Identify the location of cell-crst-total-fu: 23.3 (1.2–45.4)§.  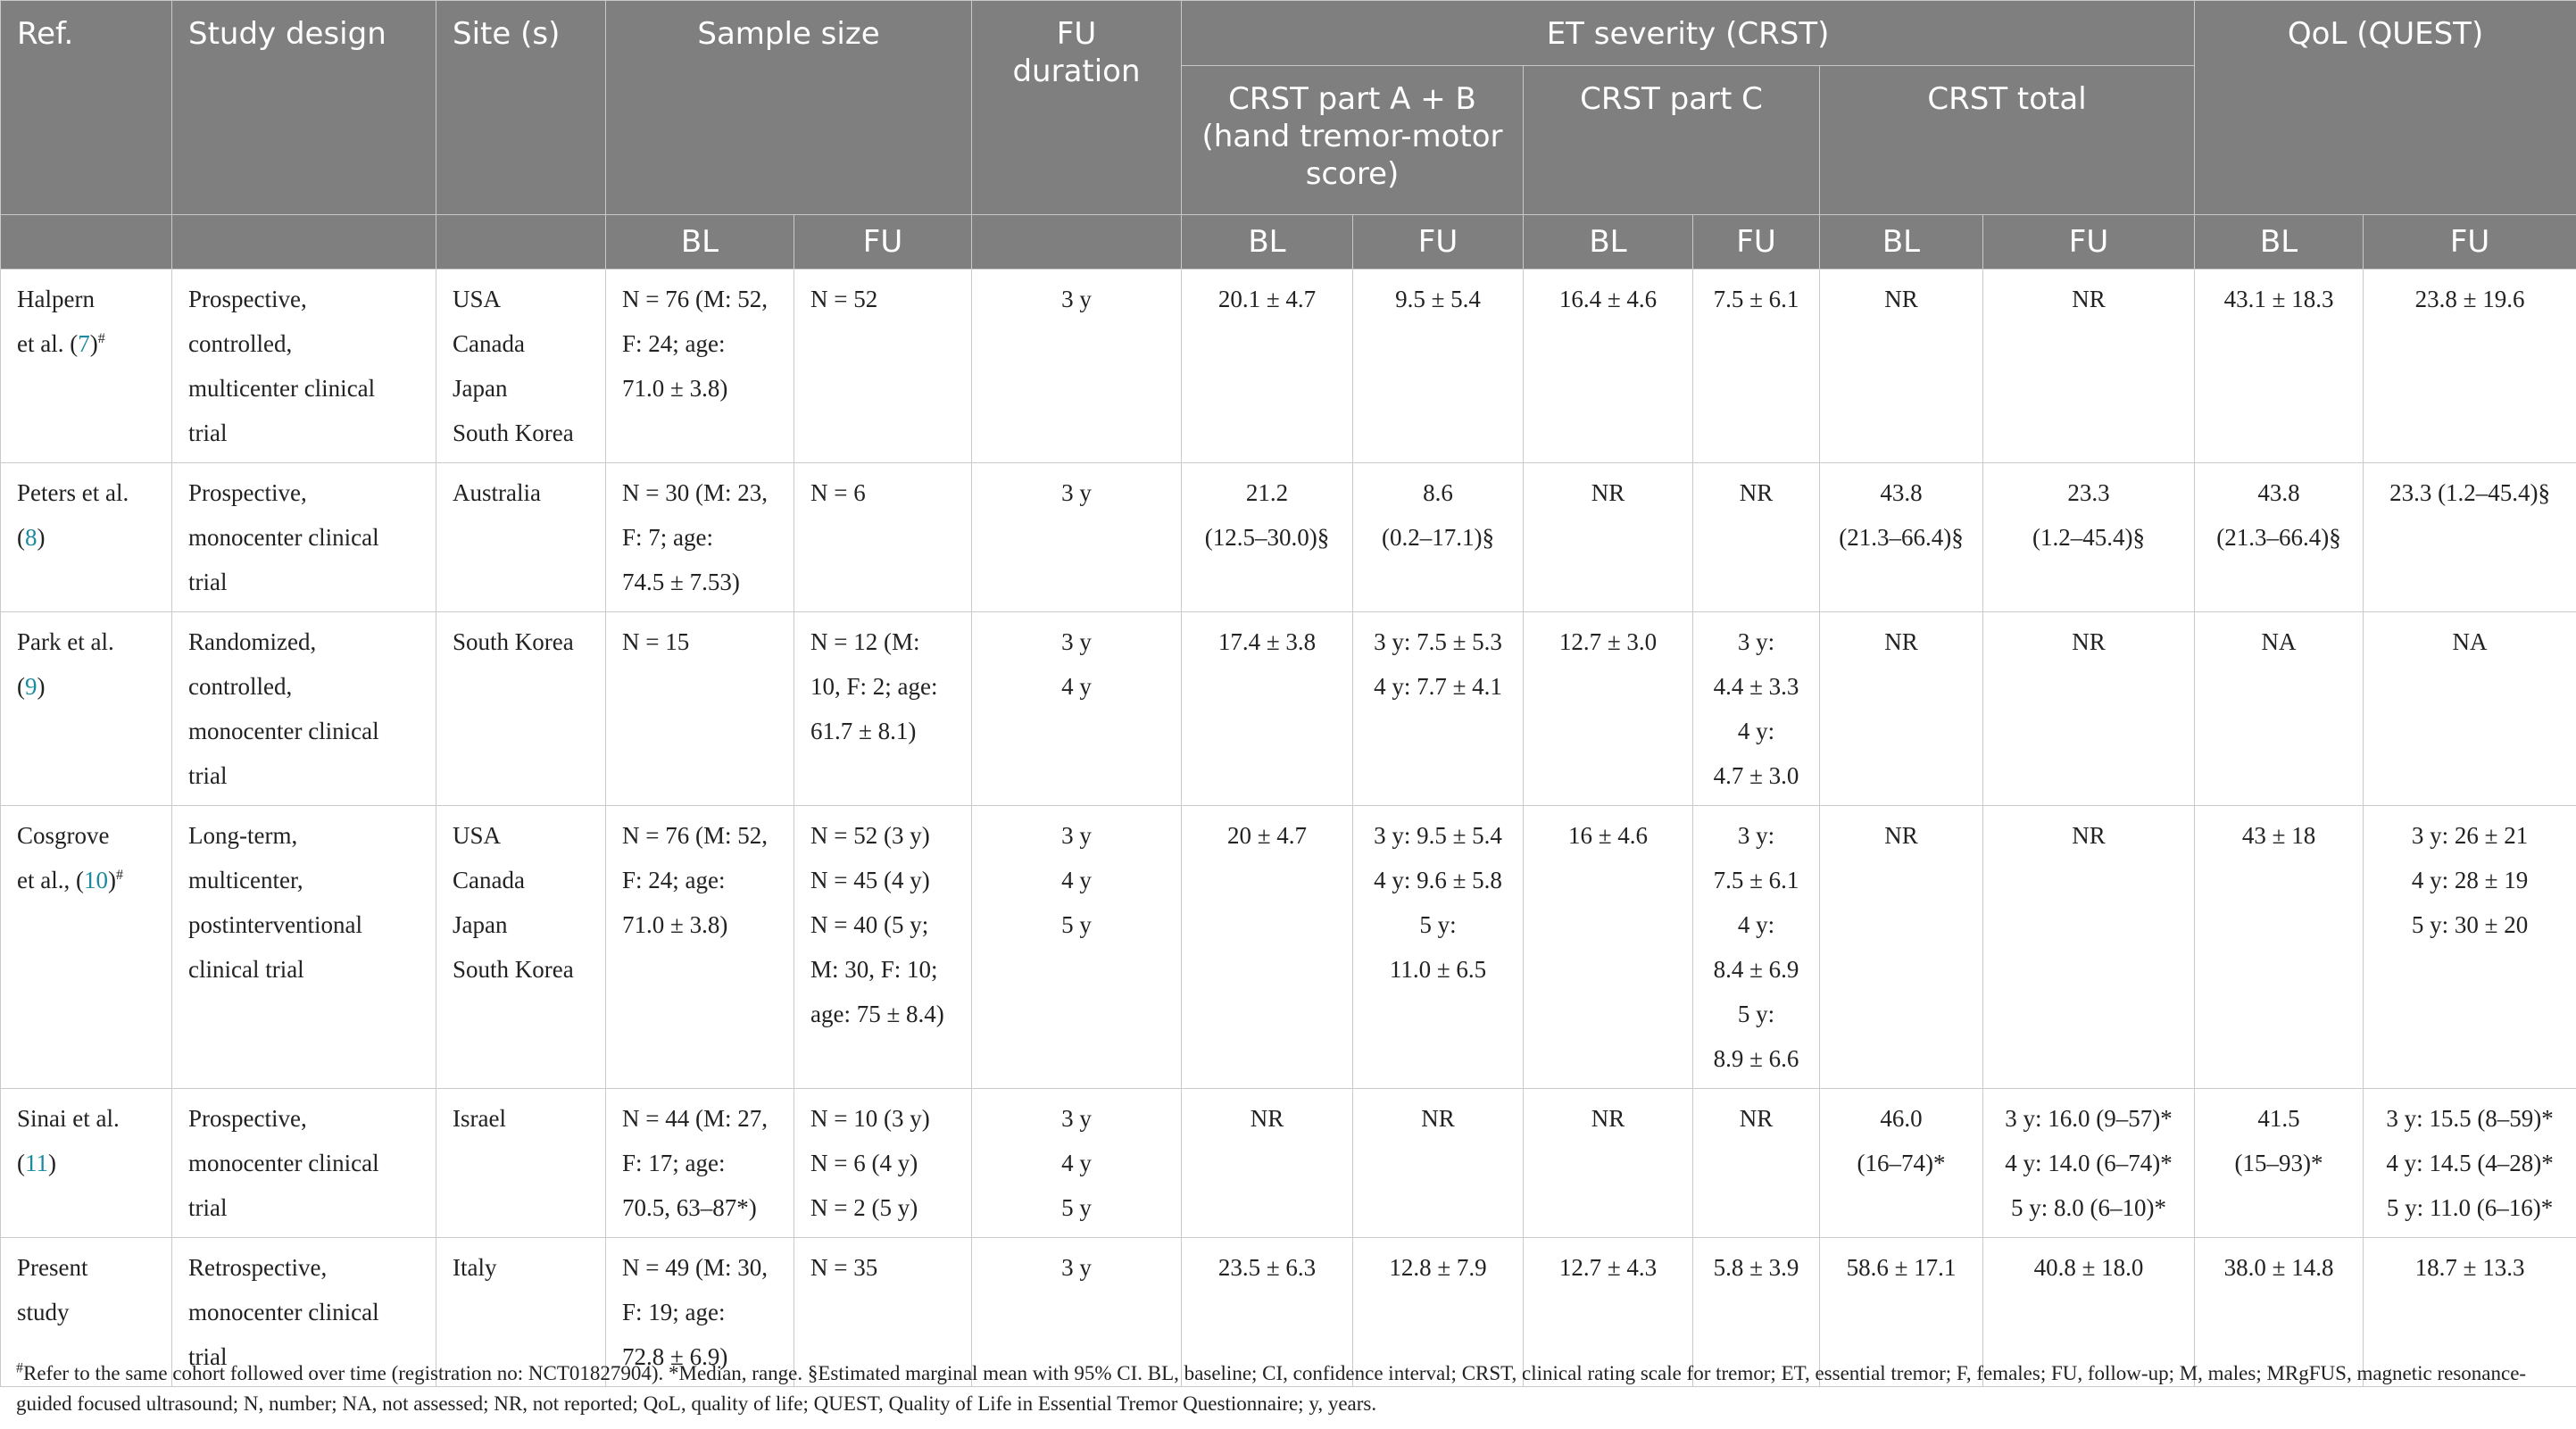
(2089, 537).